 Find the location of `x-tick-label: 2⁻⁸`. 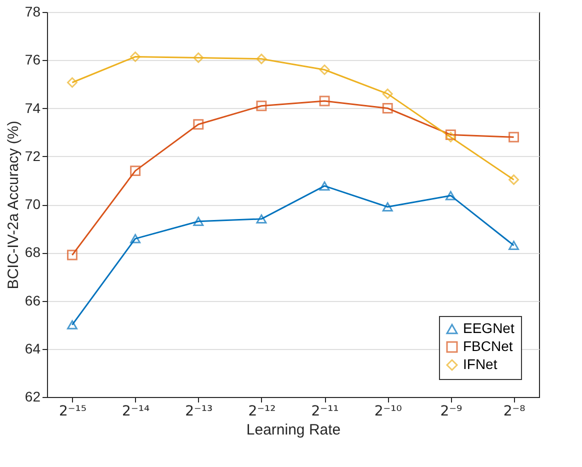

x-tick-label: 2⁻⁸ is located at coordinates (514, 412).